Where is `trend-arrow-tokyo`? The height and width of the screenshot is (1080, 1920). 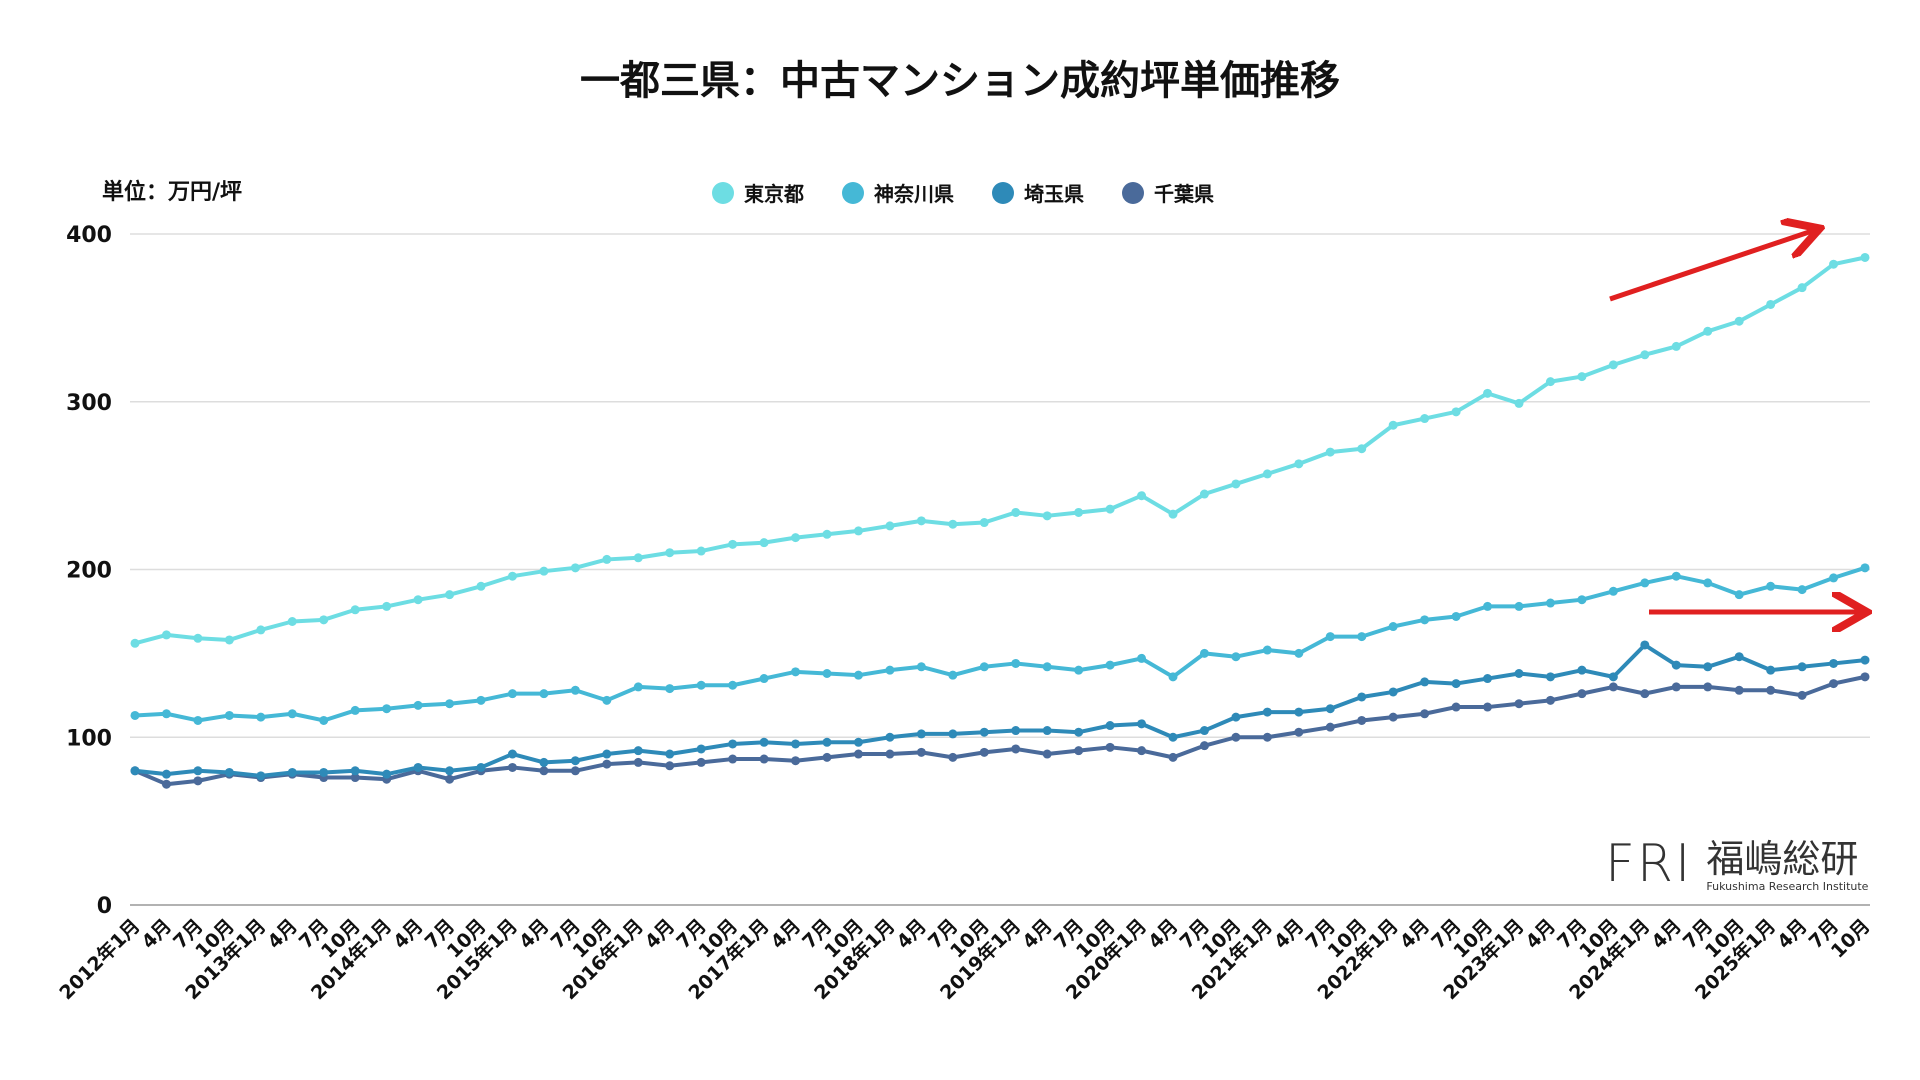 trend-arrow-tokyo is located at coordinates (1712, 266).